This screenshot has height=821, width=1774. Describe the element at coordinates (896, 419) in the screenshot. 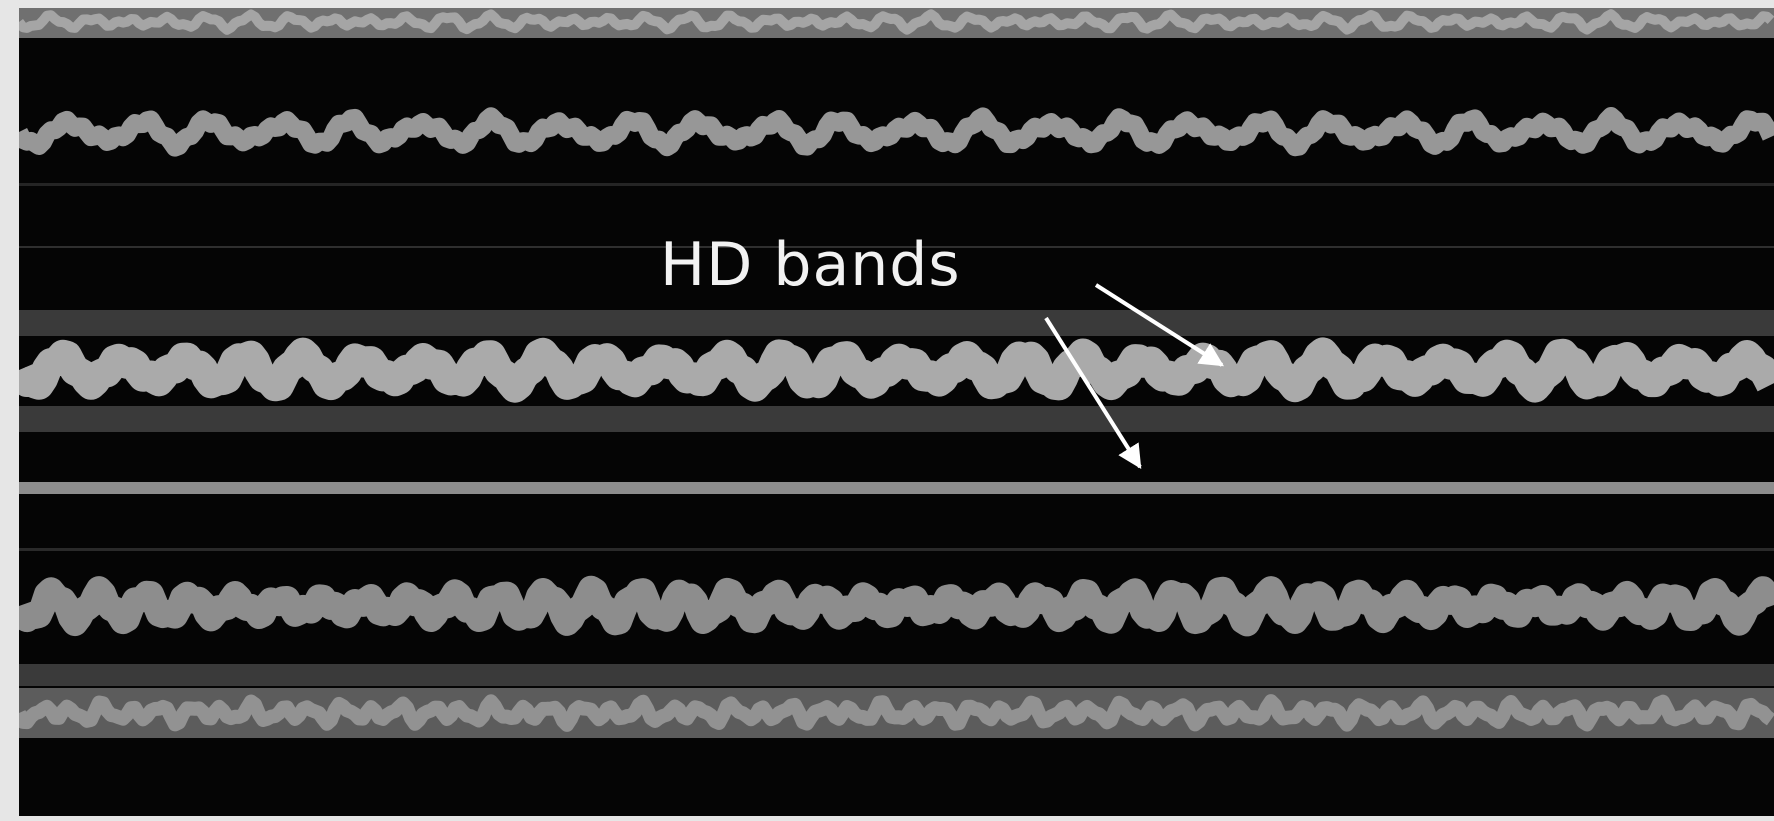

I see `hd-band-lower` at that location.